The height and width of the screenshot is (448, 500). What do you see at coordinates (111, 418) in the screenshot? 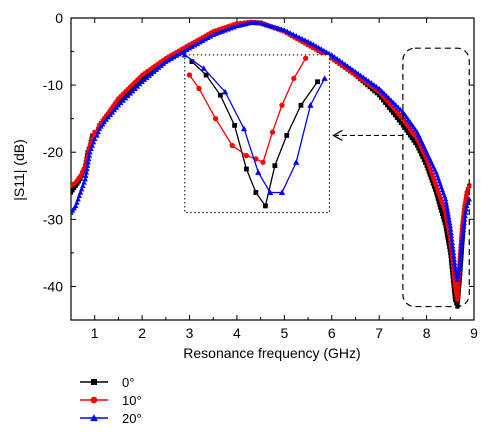
I see `legend-item-2: 20°` at bounding box center [111, 418].